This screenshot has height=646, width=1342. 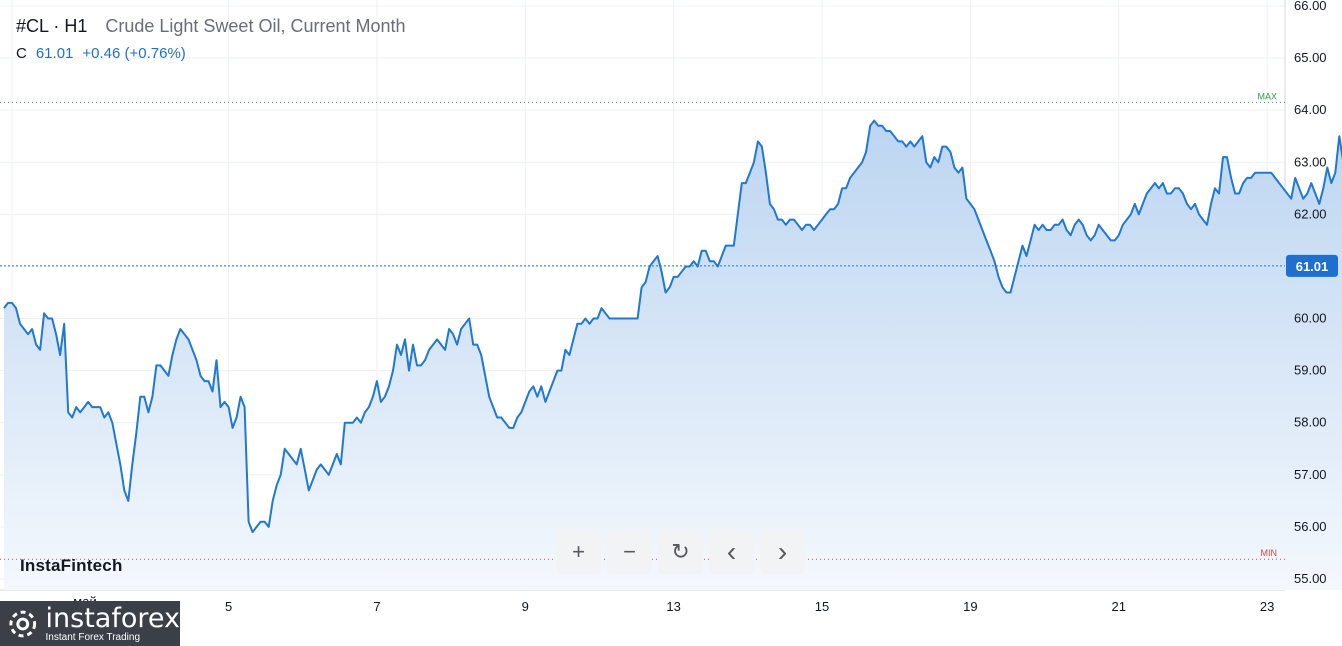 I want to click on current-price-badge-label: 61.01, so click(x=1312, y=266).